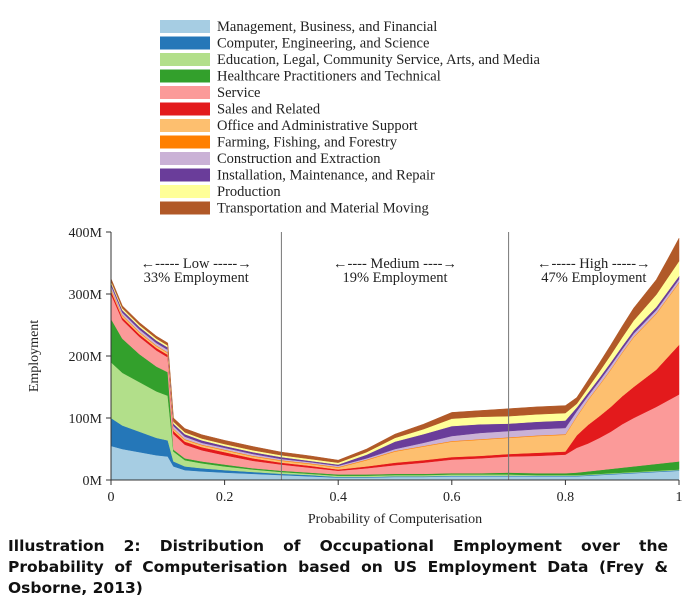 Image resolution: width=700 pixels, height=615 pixels. I want to click on x-tick-label: 0.2, so click(225, 497).